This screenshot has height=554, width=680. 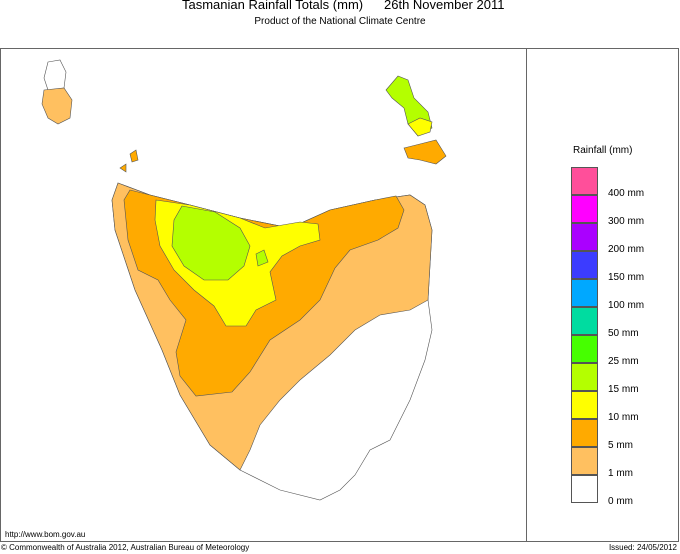 What do you see at coordinates (620, 501) in the screenshot?
I see `legend-label: 0 mm` at bounding box center [620, 501].